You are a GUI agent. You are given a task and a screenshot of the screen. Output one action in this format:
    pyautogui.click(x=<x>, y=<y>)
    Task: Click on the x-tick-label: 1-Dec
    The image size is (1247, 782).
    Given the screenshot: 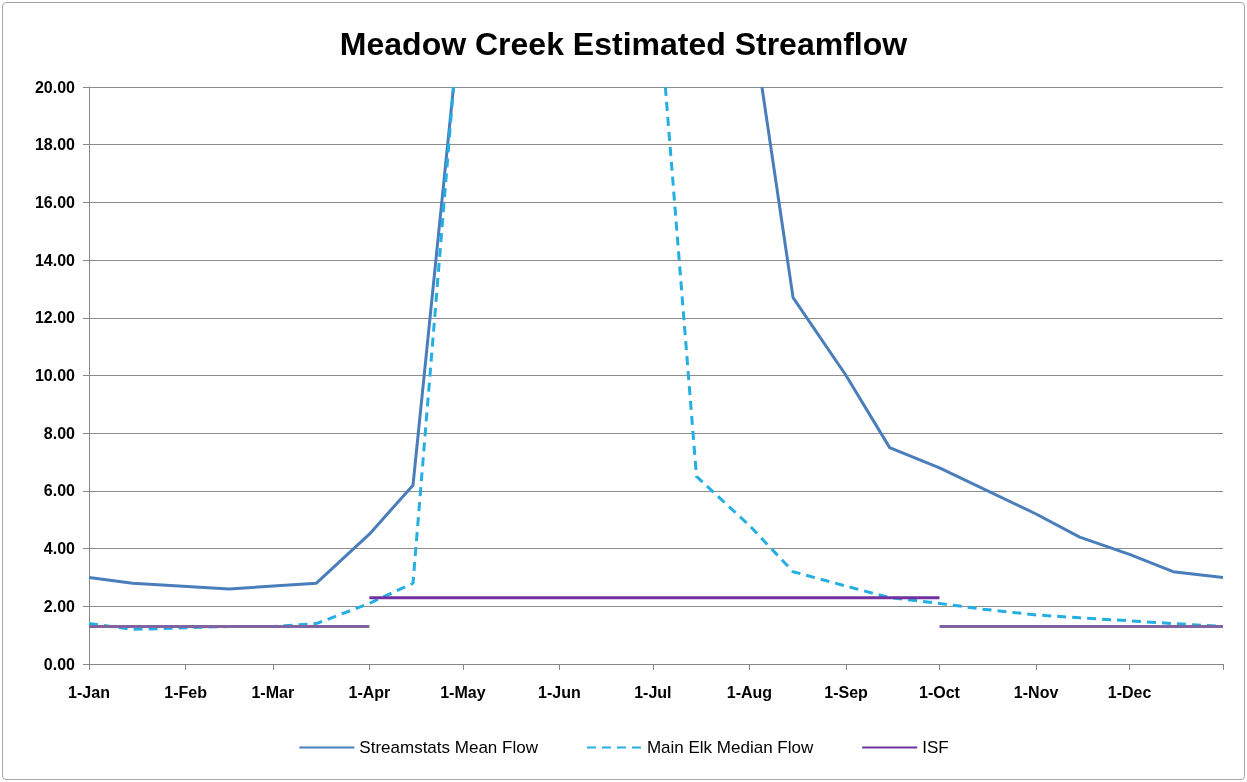 What is the action you would take?
    pyautogui.click(x=1129, y=692)
    